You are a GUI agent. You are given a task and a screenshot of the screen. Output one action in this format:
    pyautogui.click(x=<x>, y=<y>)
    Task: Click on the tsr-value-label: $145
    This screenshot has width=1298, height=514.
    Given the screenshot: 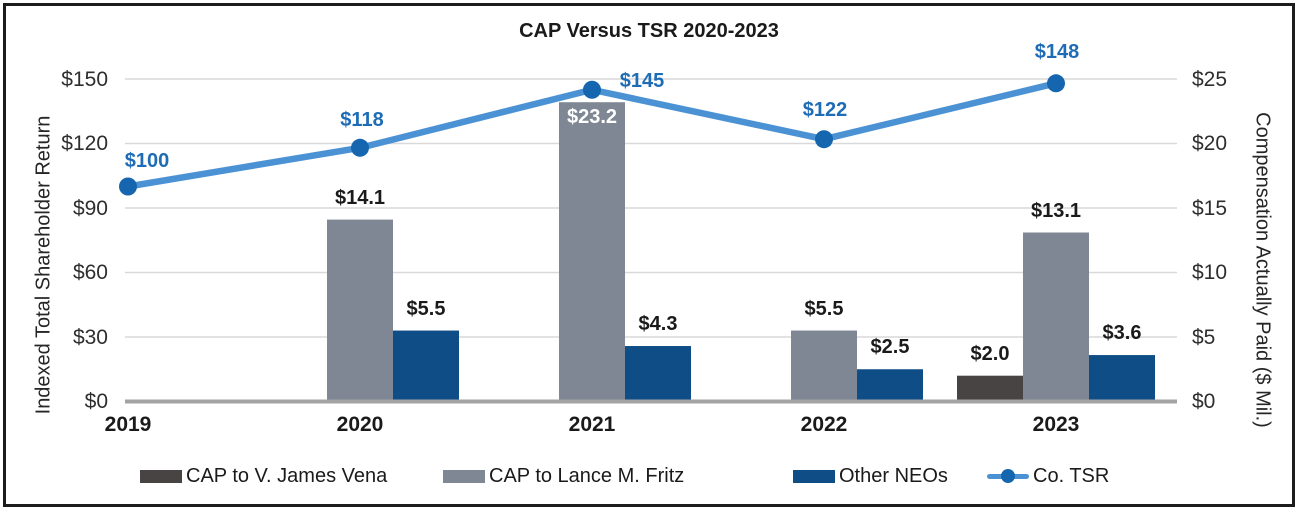 What is the action you would take?
    pyautogui.click(x=642, y=80)
    